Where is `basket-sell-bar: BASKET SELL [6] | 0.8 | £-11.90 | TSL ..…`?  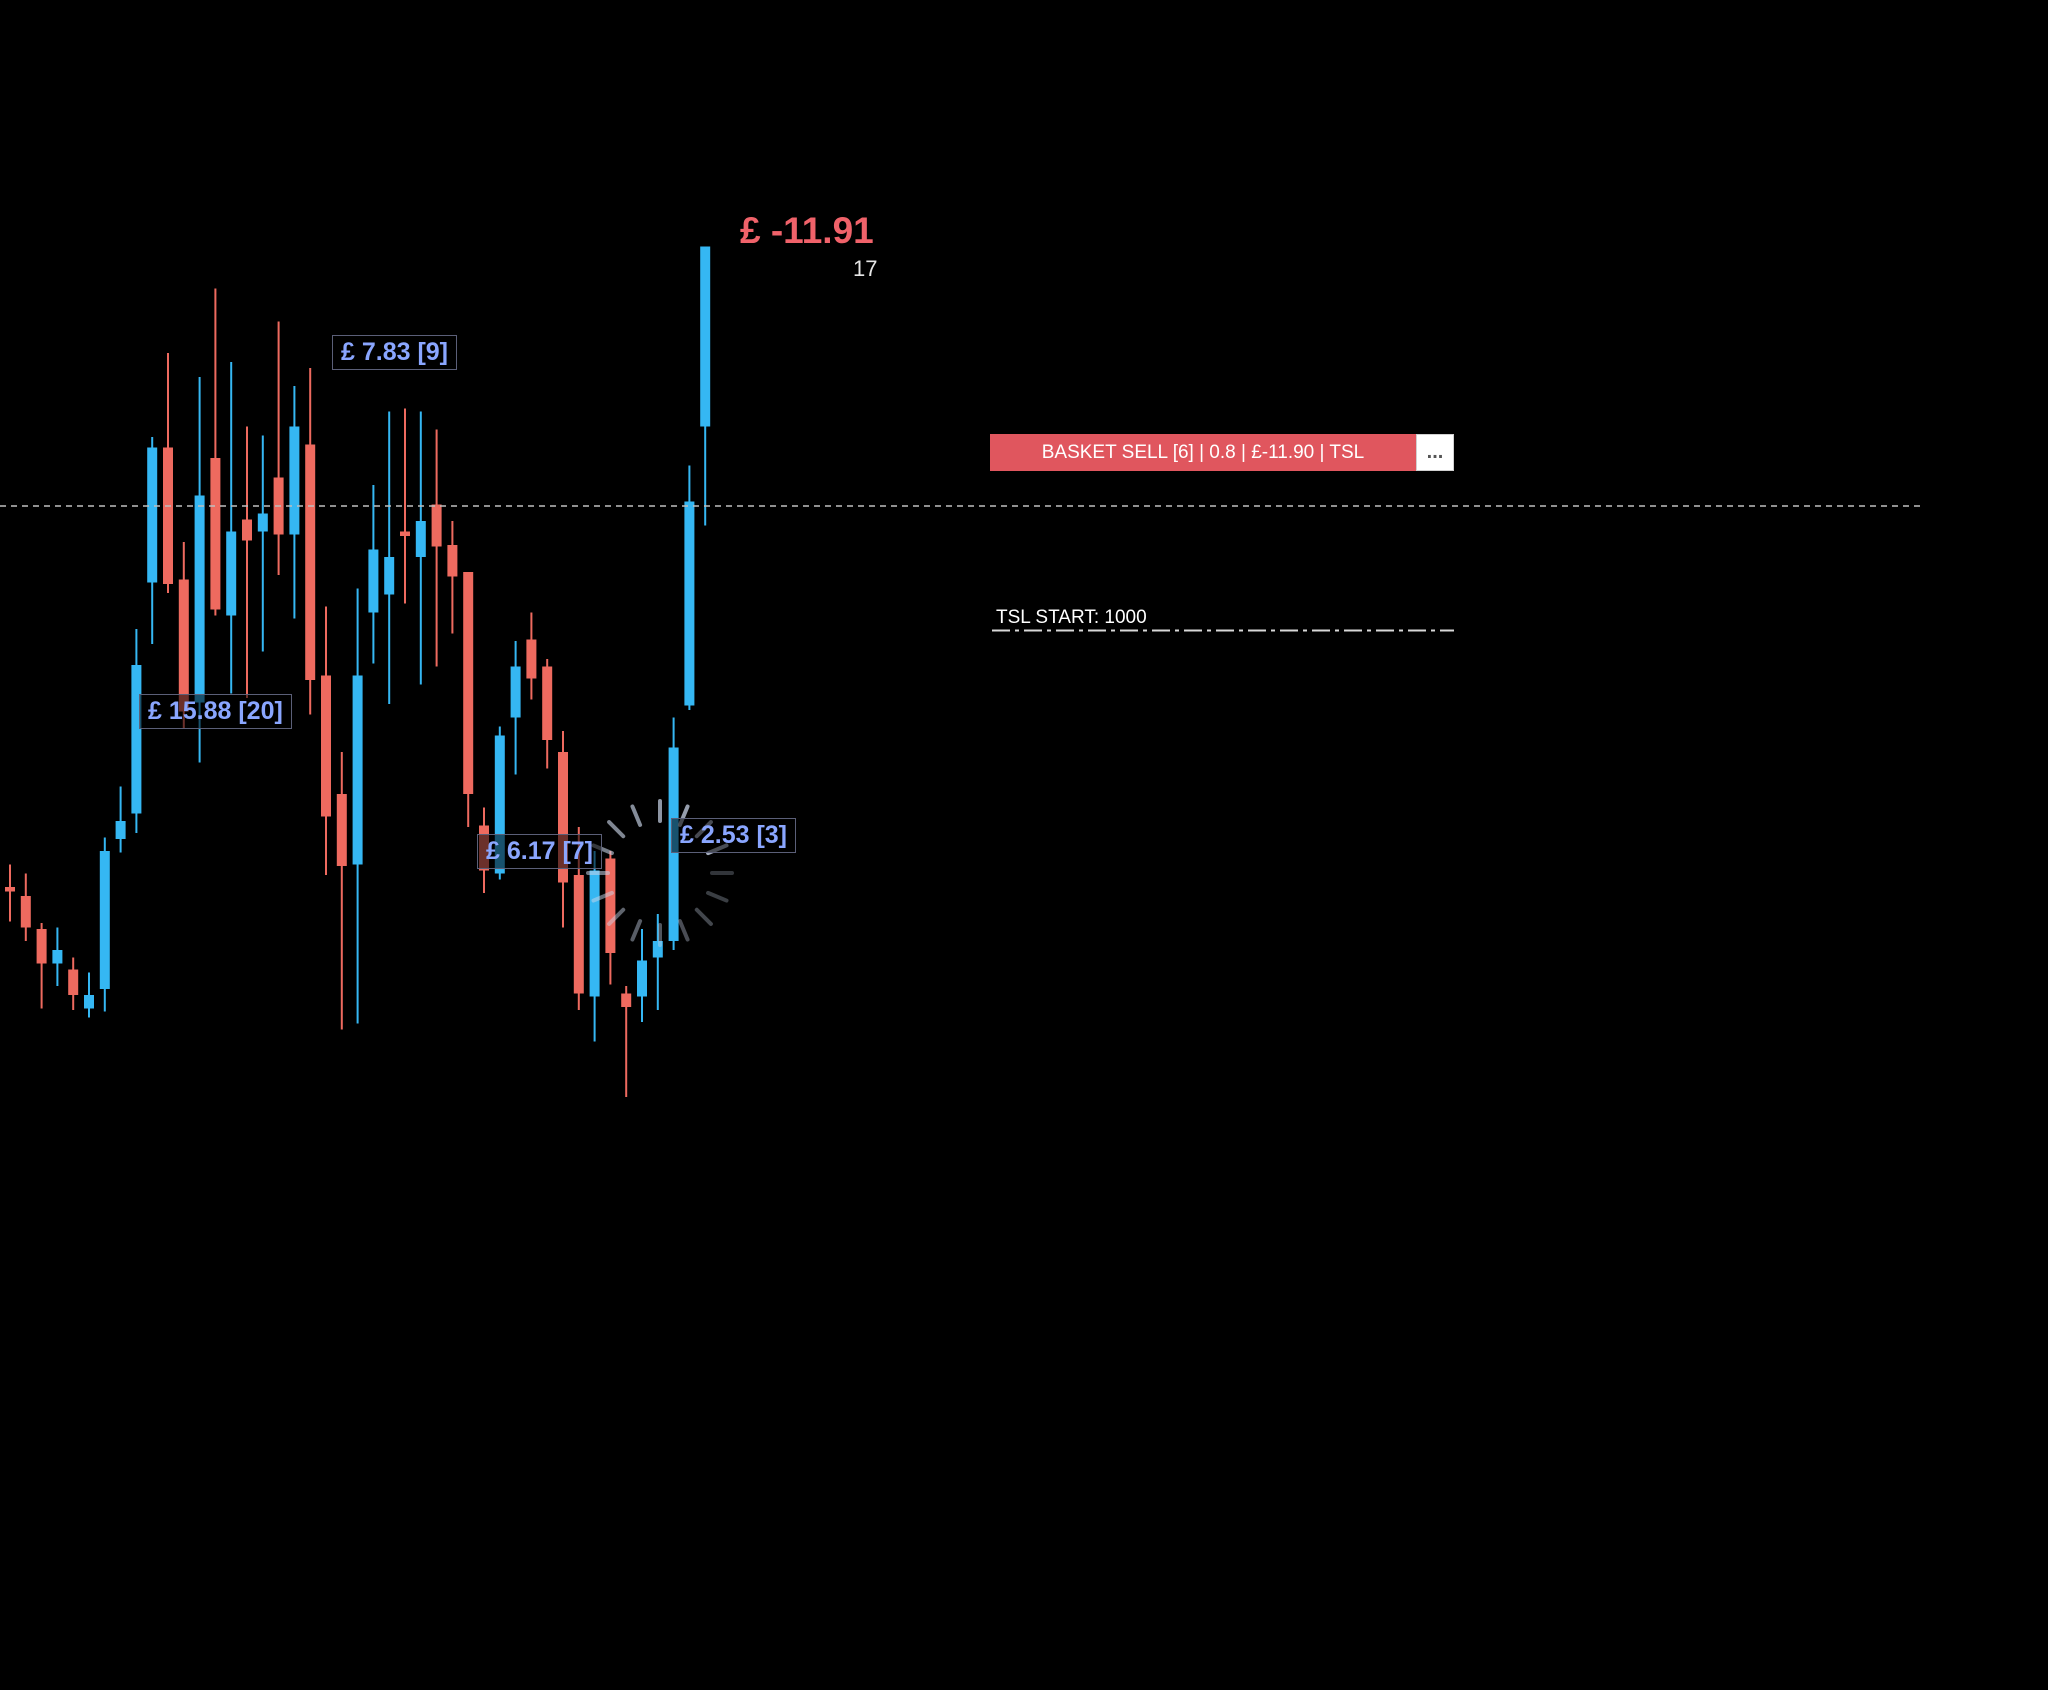
basket-sell-bar: BASKET SELL [6] | 0.8 | £-11.90 | TSL ..… is located at coordinates (1222, 452).